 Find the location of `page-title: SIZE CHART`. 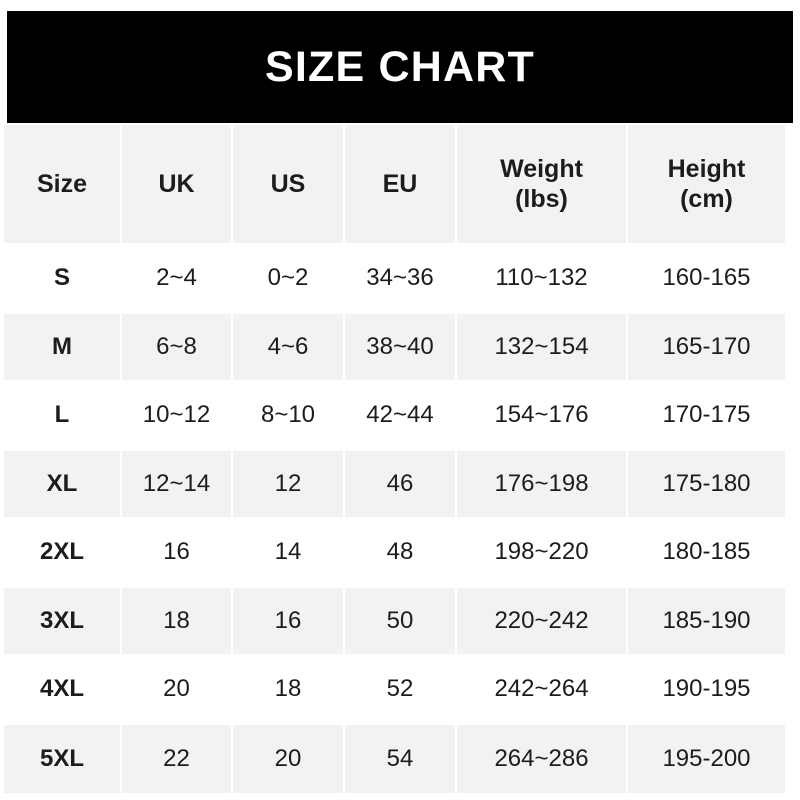

page-title: SIZE CHART is located at coordinates (400, 66).